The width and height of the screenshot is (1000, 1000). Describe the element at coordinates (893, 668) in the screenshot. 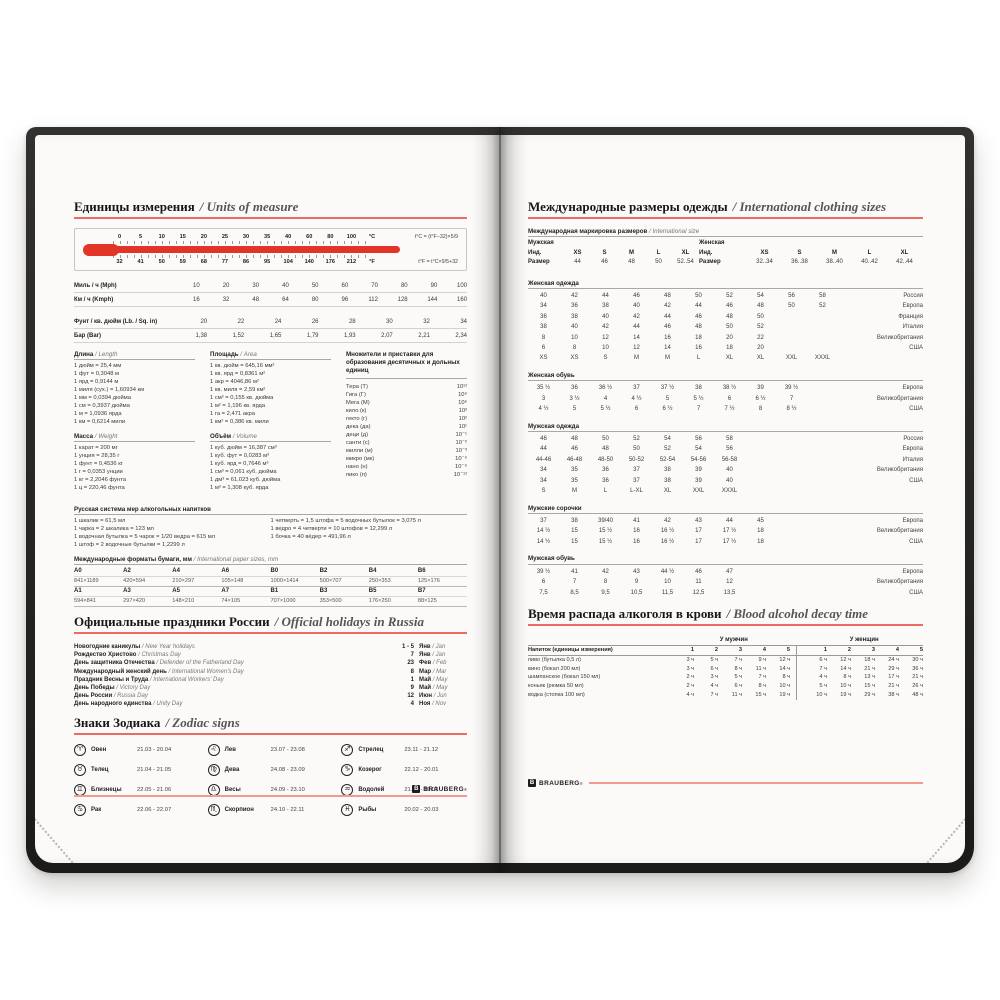

I see `hours-cell: 29 ч` at that location.